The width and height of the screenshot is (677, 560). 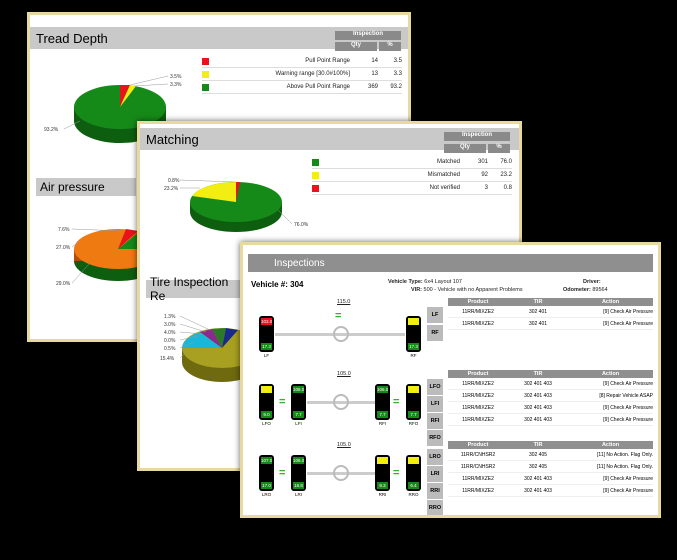 I want to click on tire-rro: 6.4 RRO, so click(x=413, y=476).